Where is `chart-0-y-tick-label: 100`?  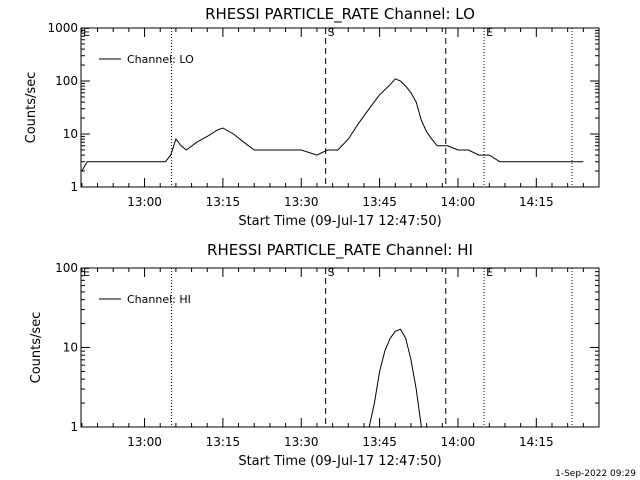
chart-0-y-tick-label: 100 is located at coordinates (66, 81).